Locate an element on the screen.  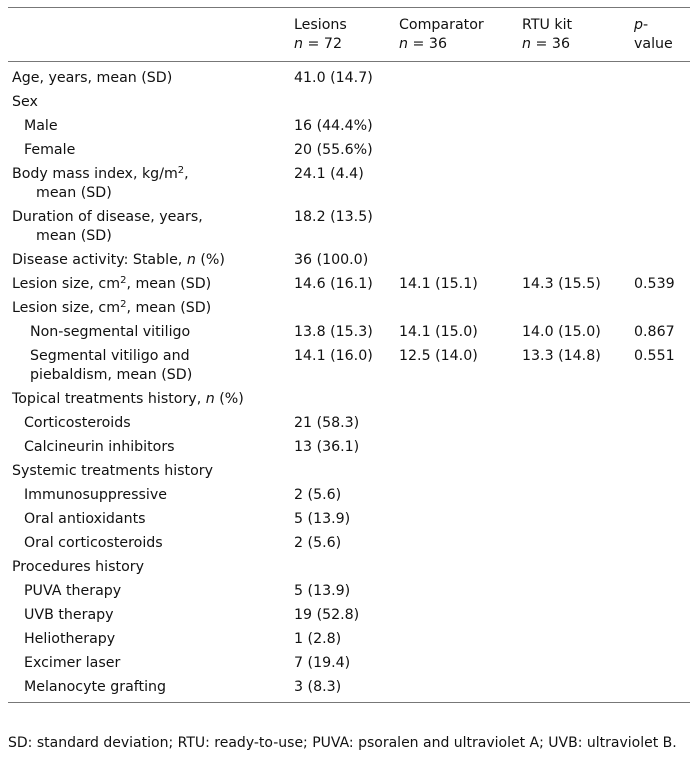
table-row: Male 16 (44.4%) is located at coordinates (349, 127).